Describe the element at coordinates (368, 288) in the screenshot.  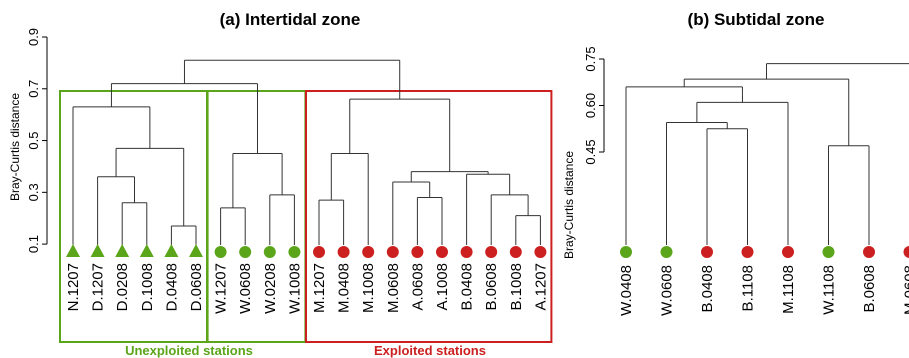
I see `leaf-label: M.1008` at that location.